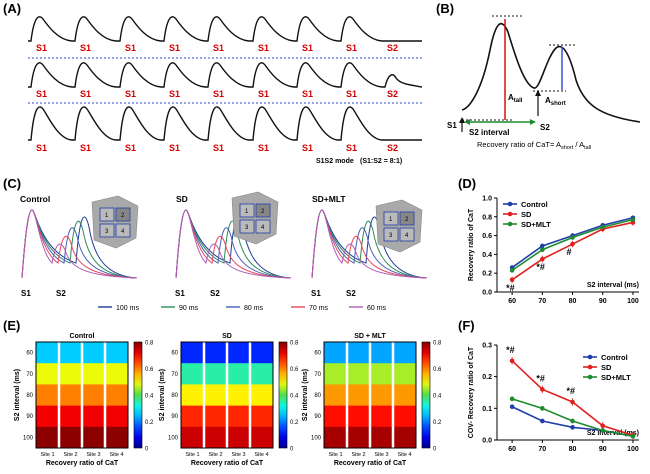  I want to click on panel-b-ratio-formula: Recovery ratio of CaT= Ashort / Atall, so click(534, 145).